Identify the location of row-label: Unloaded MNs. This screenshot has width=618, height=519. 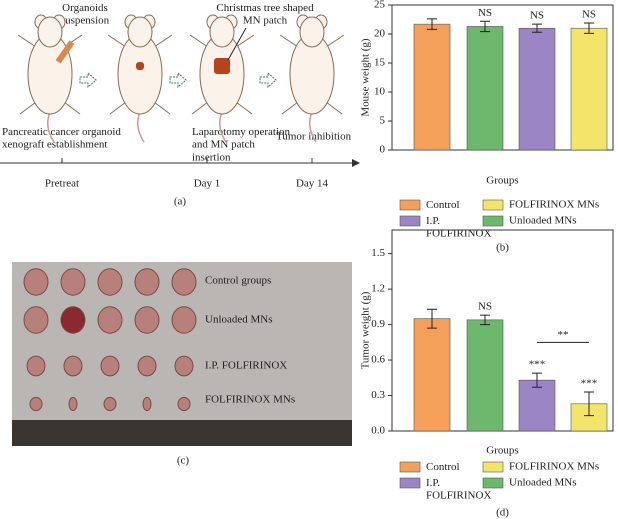
(239, 320).